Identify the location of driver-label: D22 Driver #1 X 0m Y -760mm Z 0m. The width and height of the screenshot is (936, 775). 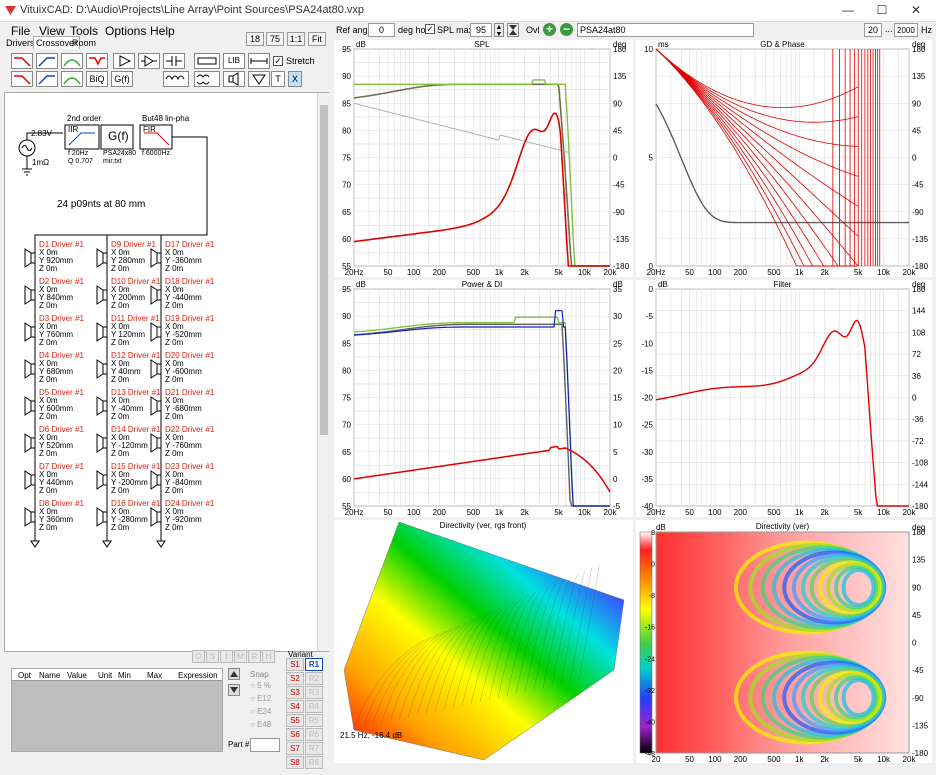
(189, 442).